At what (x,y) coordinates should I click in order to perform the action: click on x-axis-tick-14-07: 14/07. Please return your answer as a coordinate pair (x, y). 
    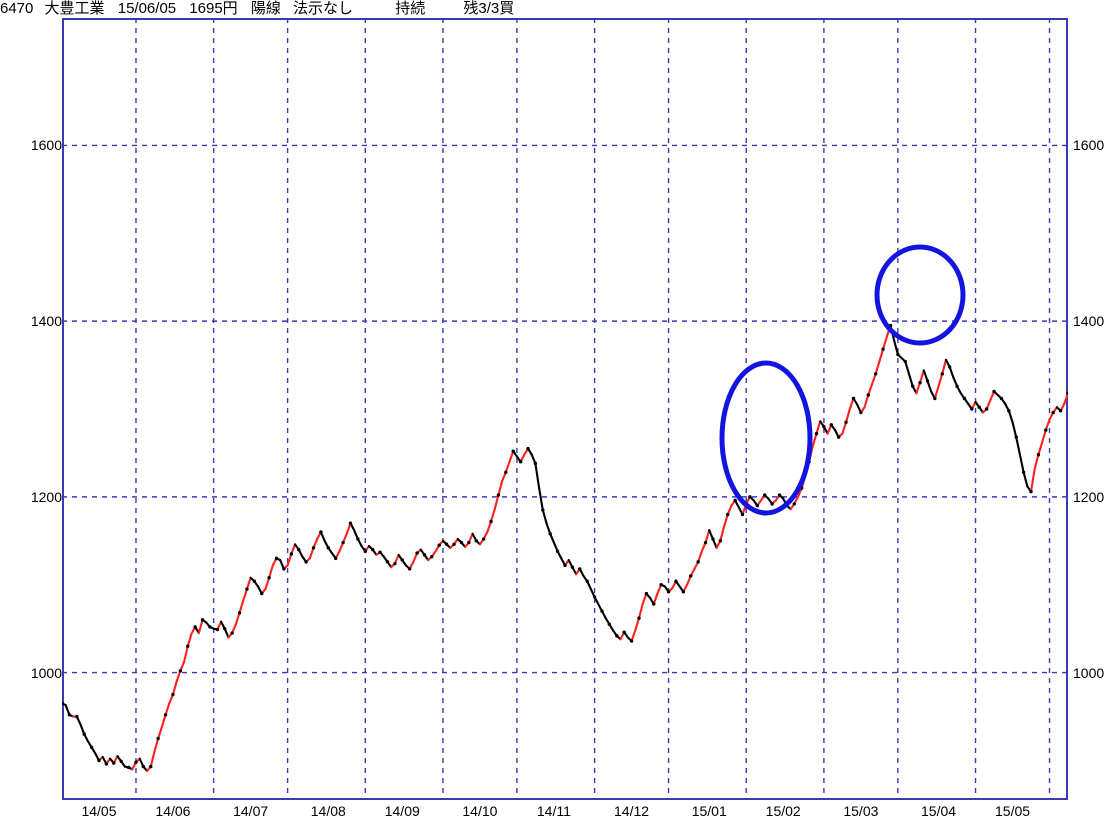
    Looking at the image, I should click on (251, 811).